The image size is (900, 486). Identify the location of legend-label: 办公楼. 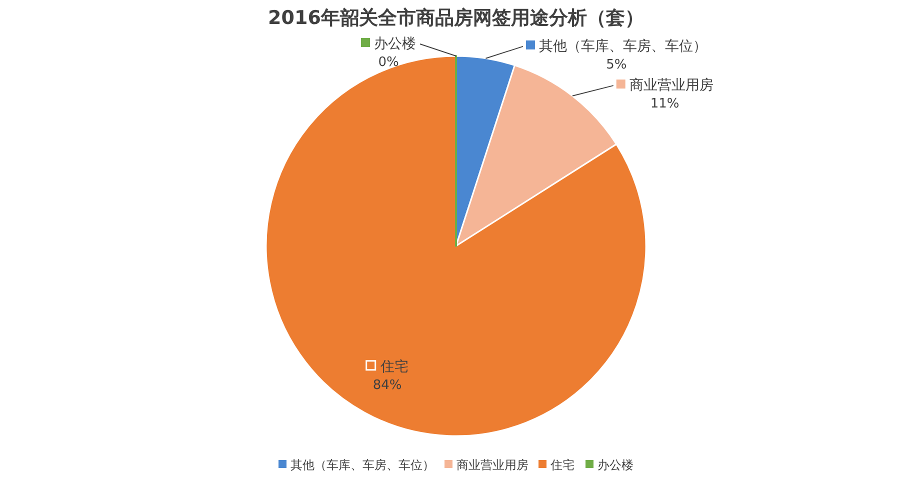
(616, 465).